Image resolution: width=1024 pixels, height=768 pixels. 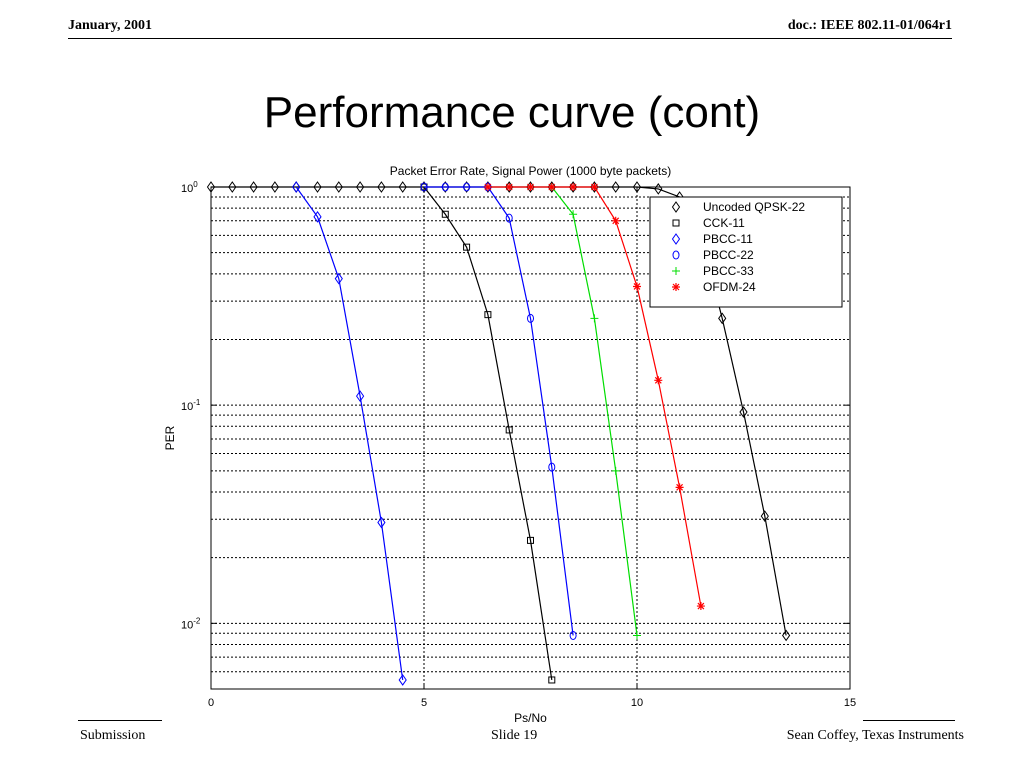 I want to click on legend-label: CCK-11, so click(x=724, y=223).